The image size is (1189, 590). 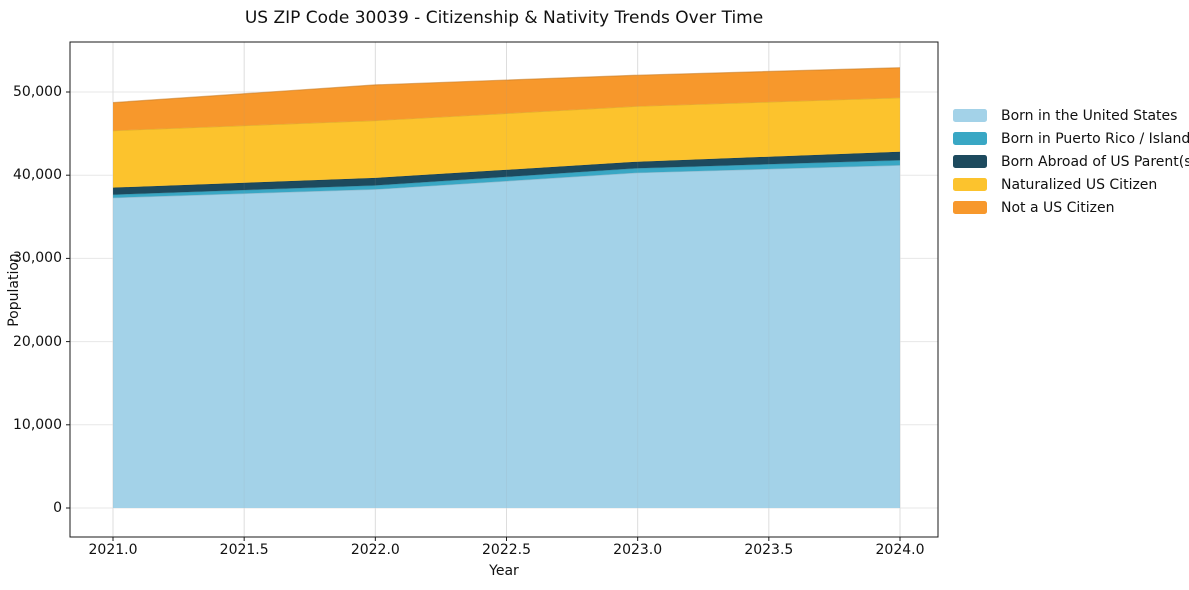 What do you see at coordinates (769, 550) in the screenshot?
I see `x-tick-label: 2023.5` at bounding box center [769, 550].